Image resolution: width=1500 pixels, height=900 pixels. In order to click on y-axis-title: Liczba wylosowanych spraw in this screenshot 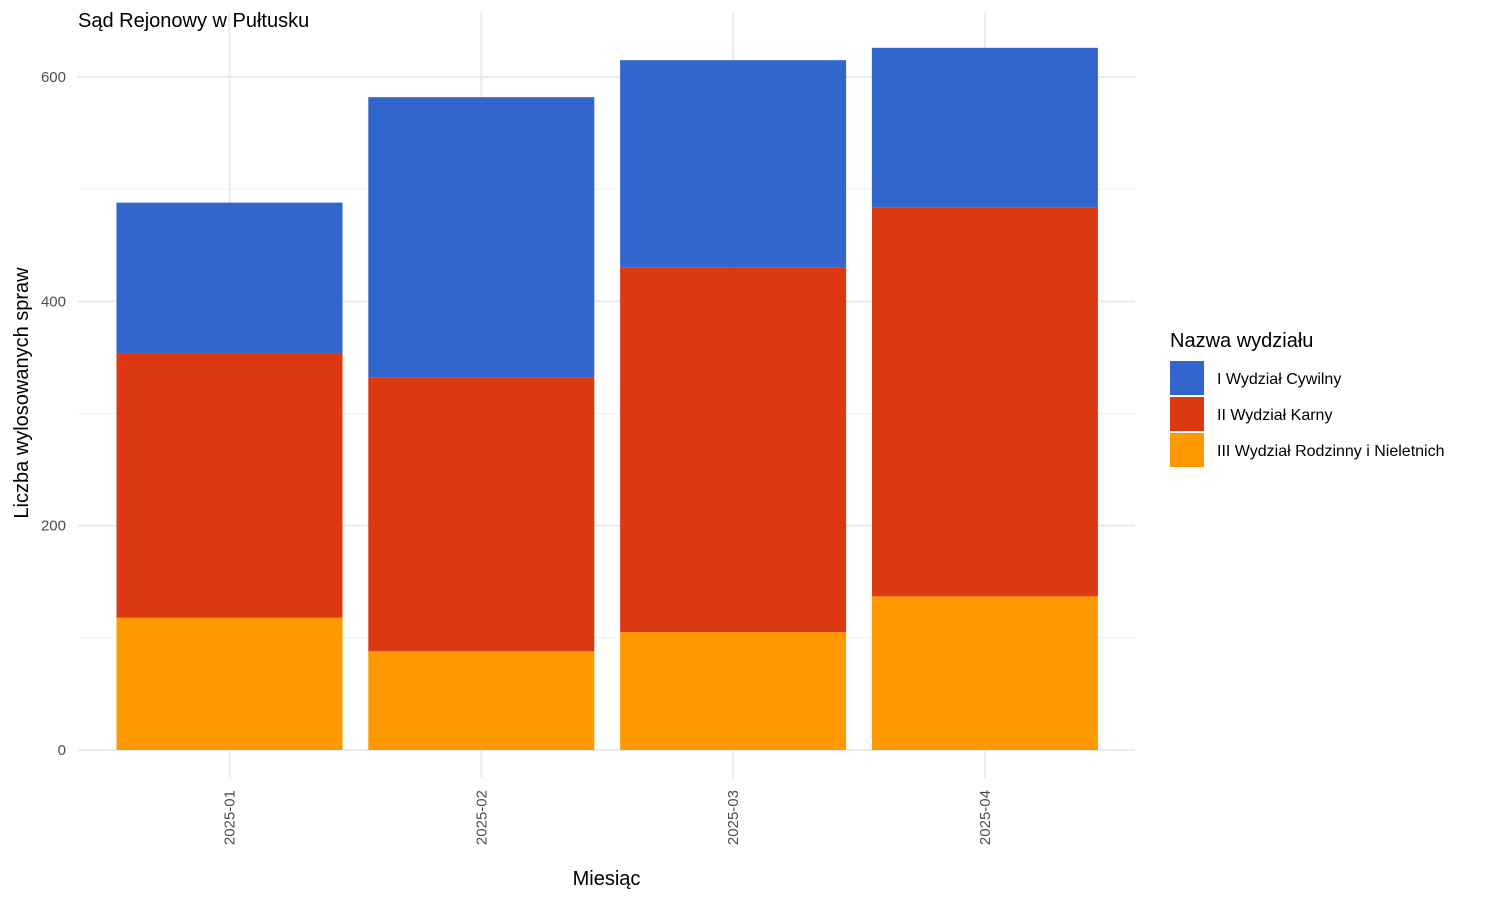, I will do `click(22, 393)`.